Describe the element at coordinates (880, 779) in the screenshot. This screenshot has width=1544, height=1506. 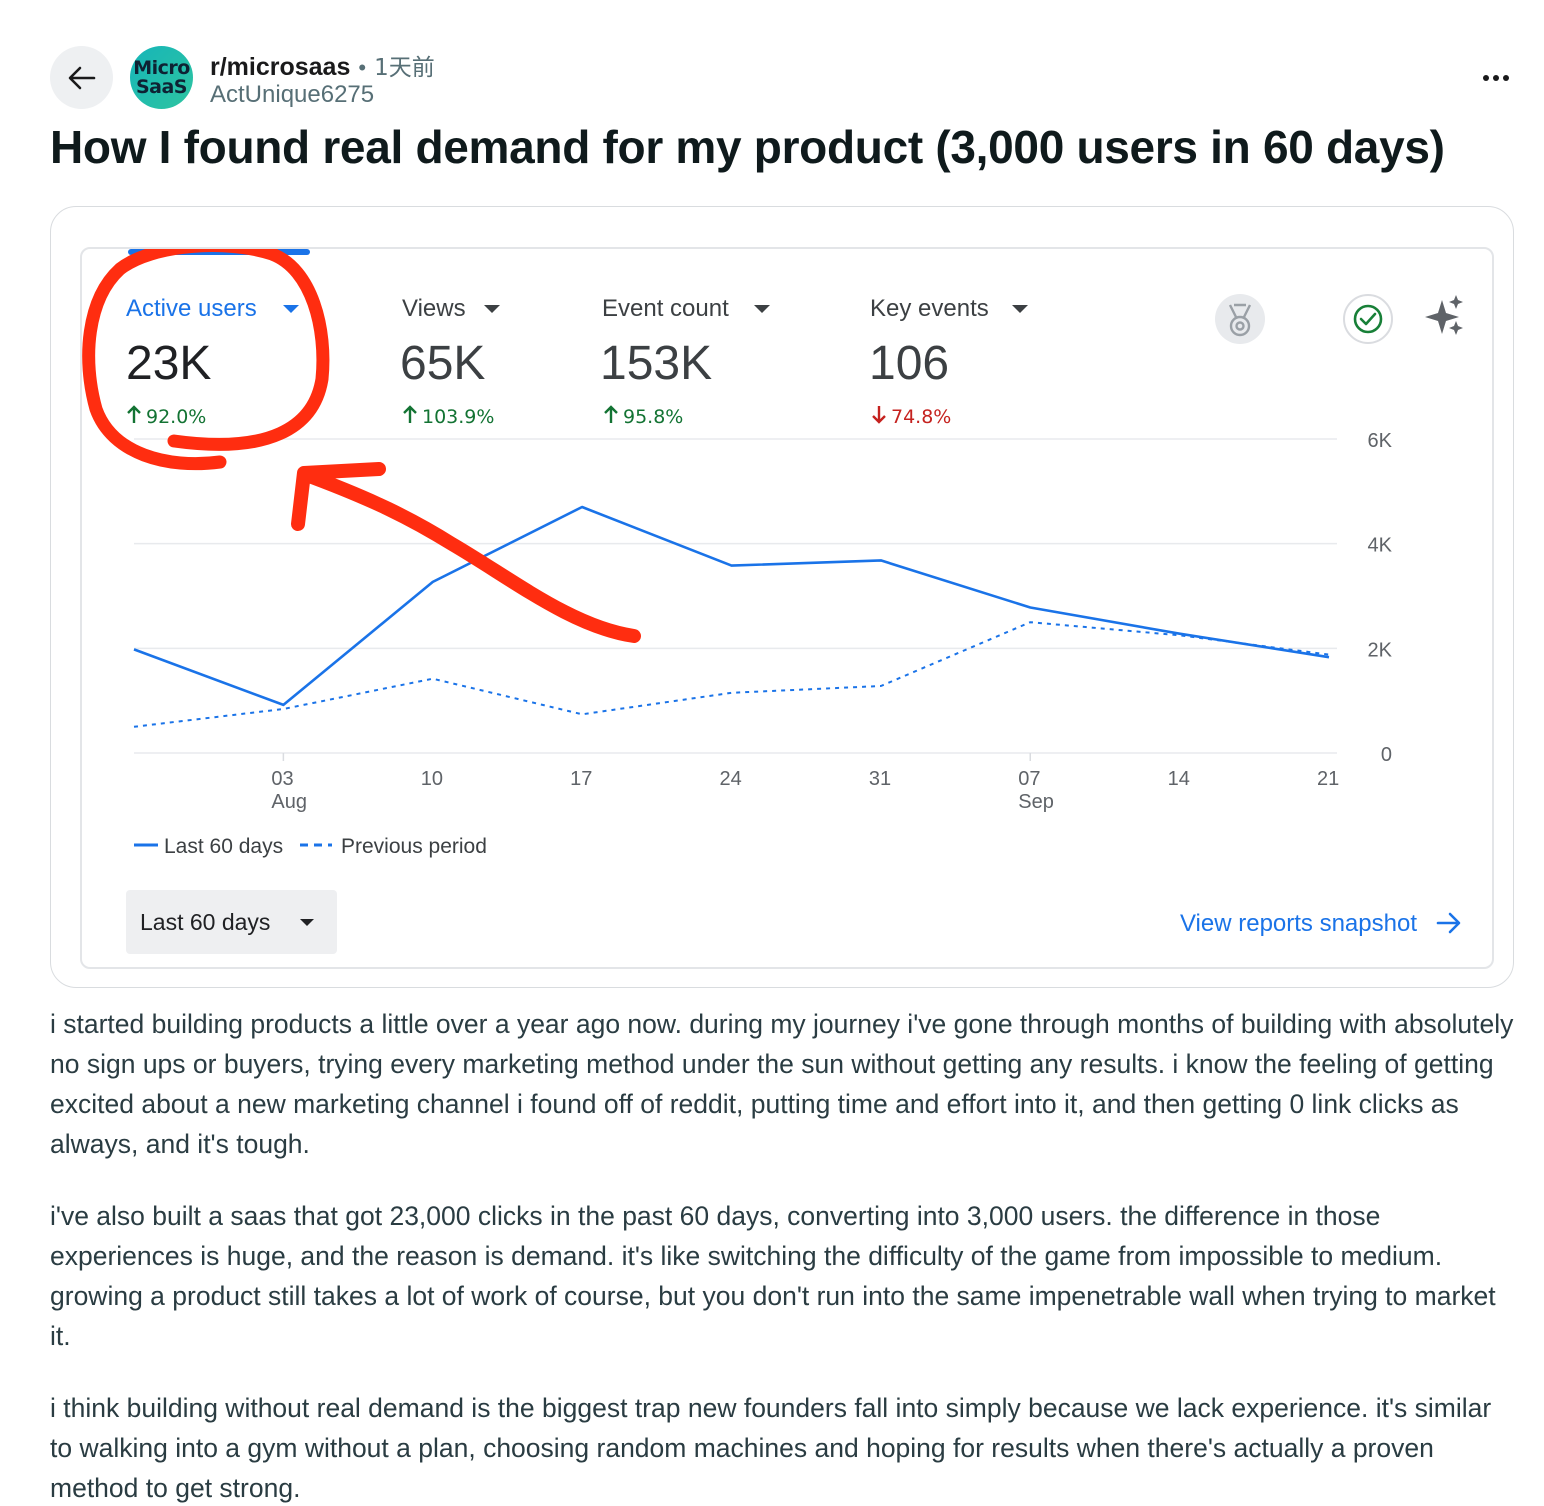
I see `x-tick-label: 31` at that location.